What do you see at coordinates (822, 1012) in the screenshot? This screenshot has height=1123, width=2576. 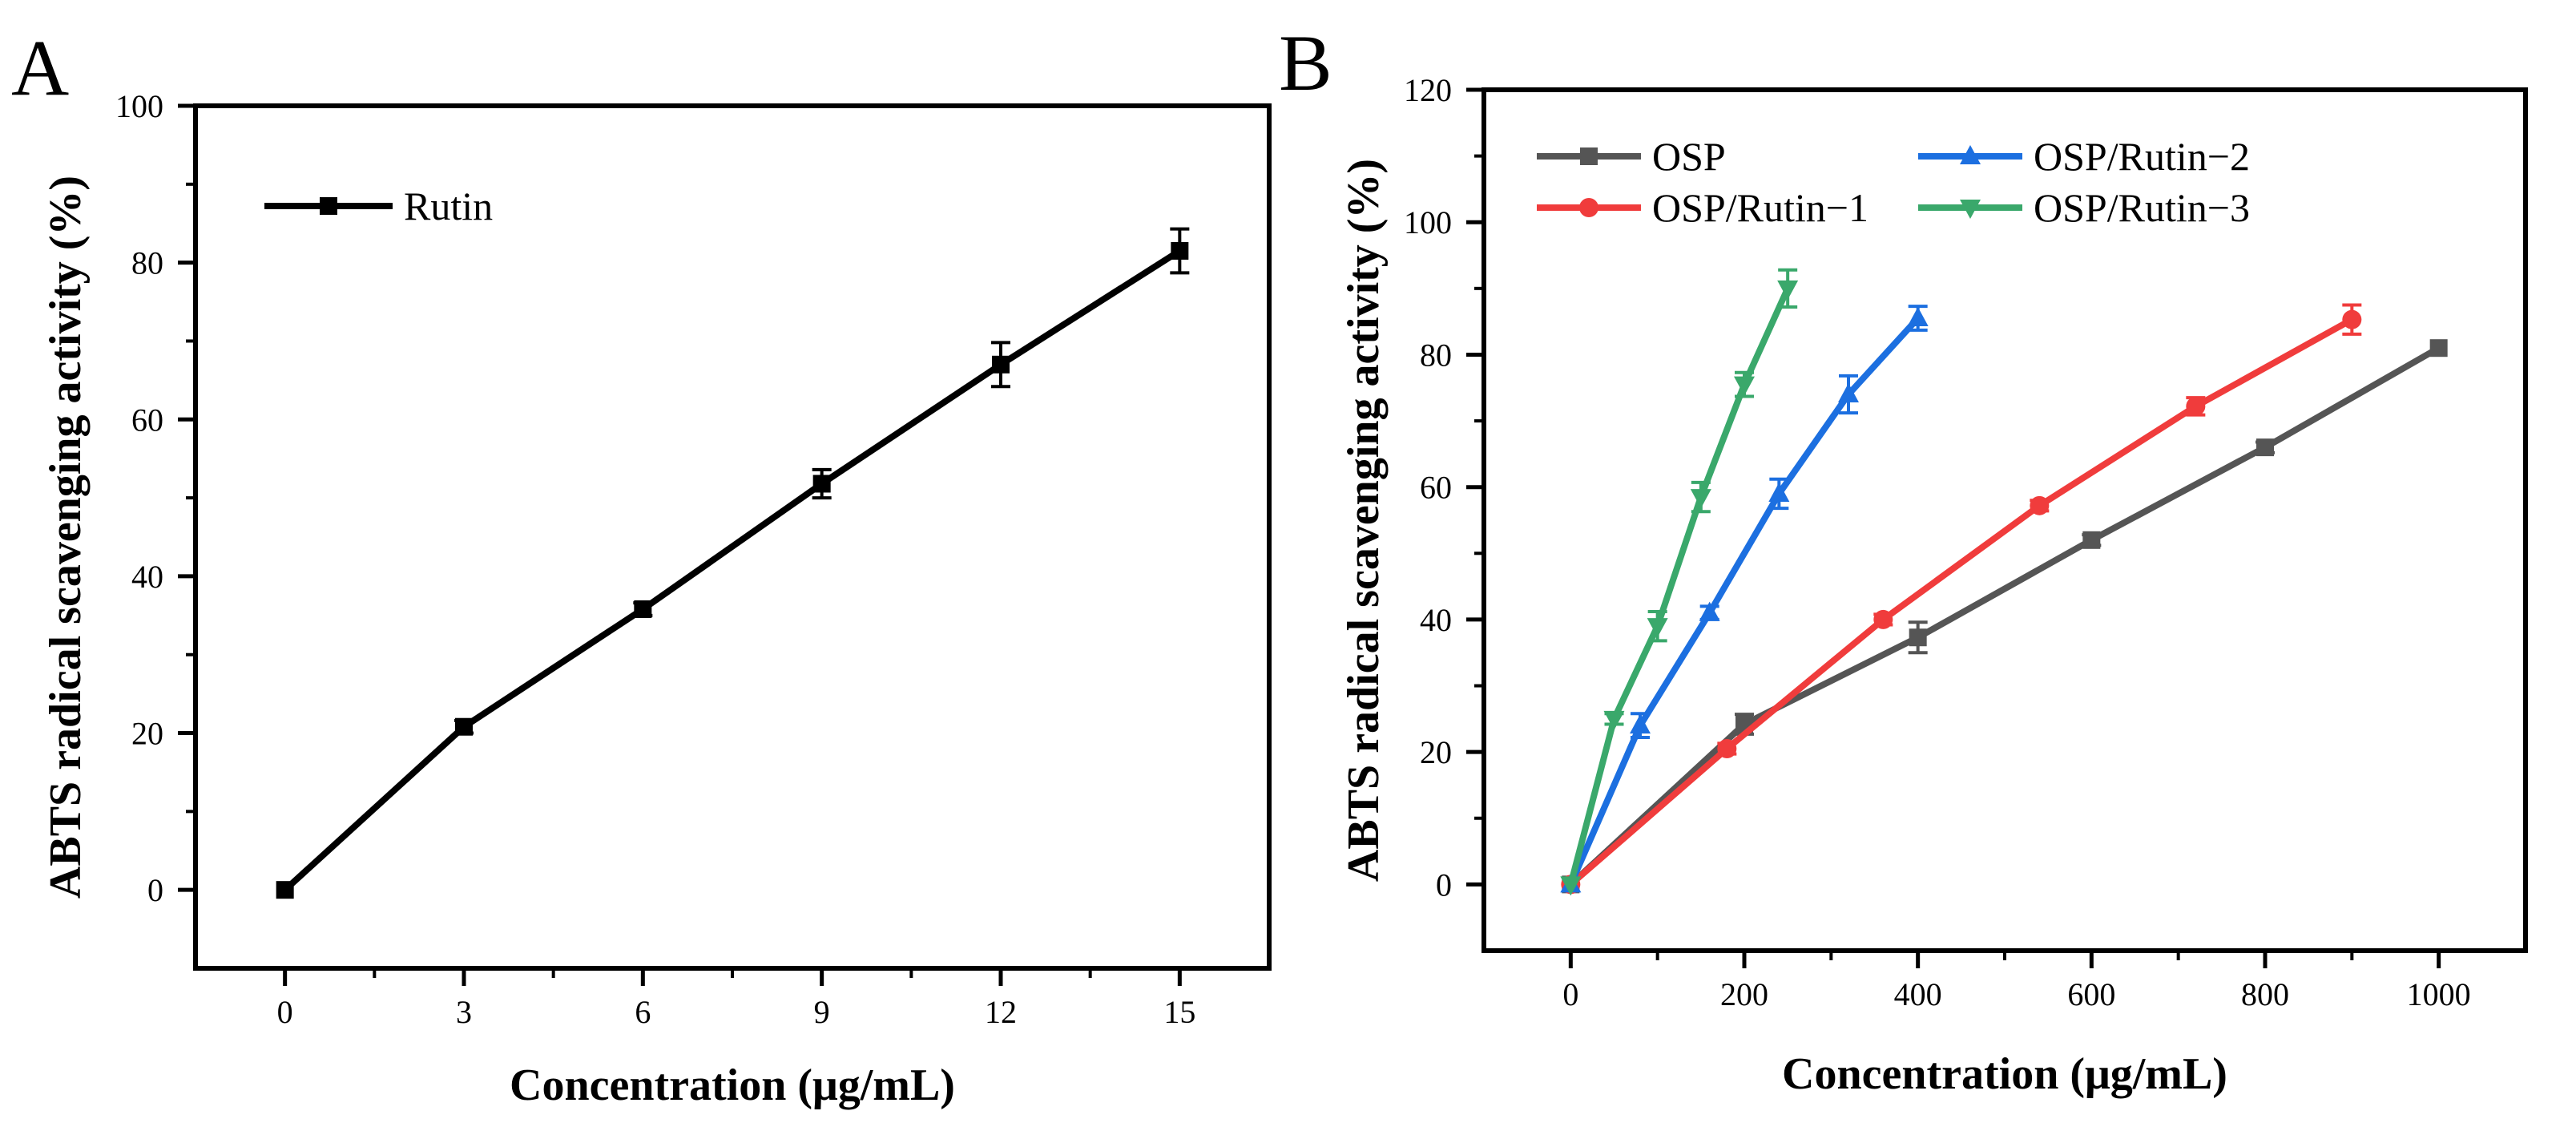 I see `x-tick-label: 9` at bounding box center [822, 1012].